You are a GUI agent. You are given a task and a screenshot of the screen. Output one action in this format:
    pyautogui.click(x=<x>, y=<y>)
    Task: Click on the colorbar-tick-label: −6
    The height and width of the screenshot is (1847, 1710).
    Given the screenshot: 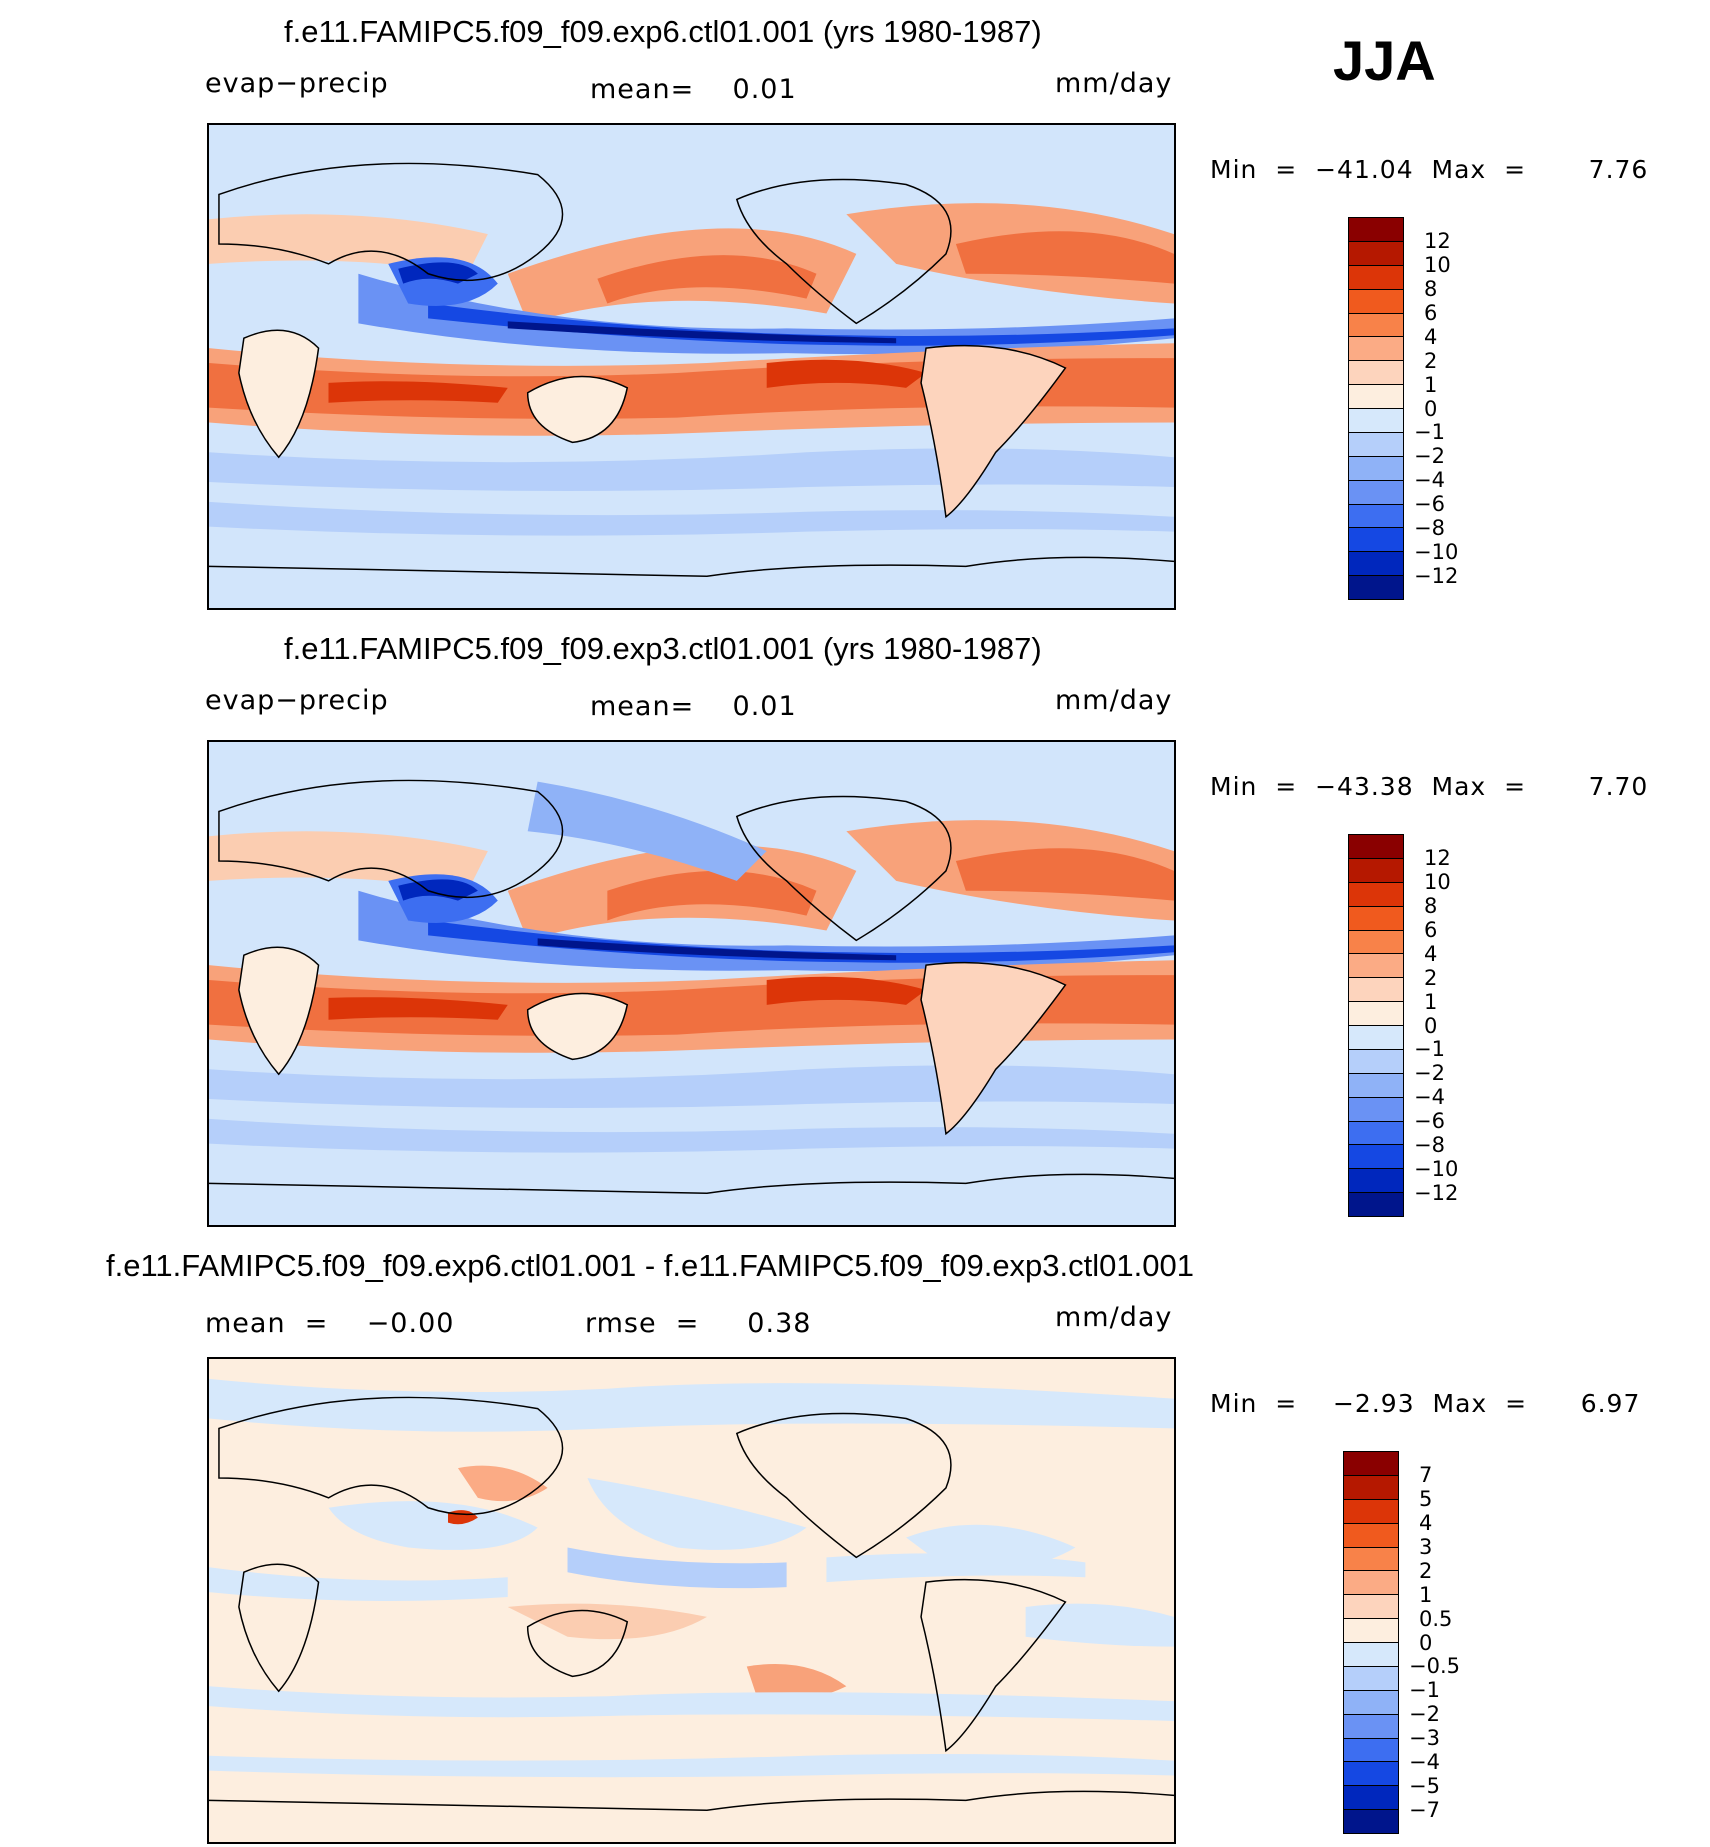 What is the action you would take?
    pyautogui.click(x=1429, y=504)
    